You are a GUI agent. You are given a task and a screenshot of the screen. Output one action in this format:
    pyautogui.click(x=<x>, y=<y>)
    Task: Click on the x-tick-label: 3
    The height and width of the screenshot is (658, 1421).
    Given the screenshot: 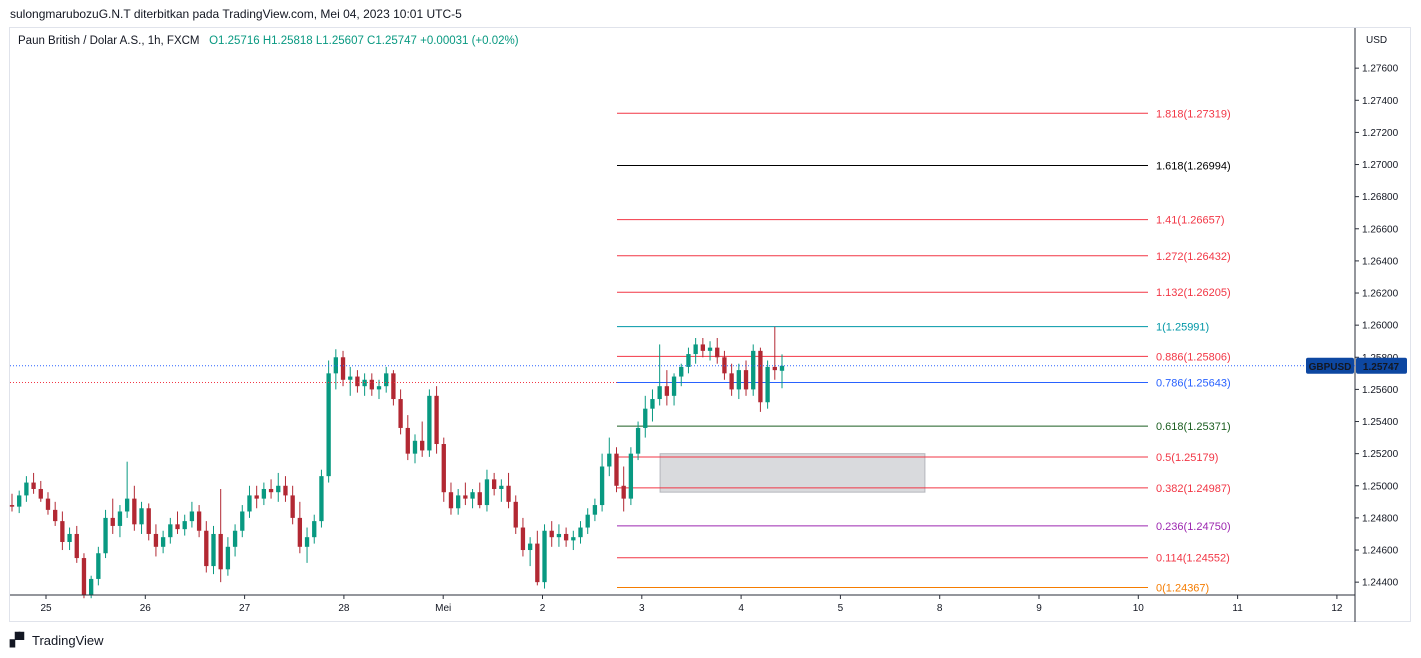 What is the action you would take?
    pyautogui.click(x=642, y=608)
    